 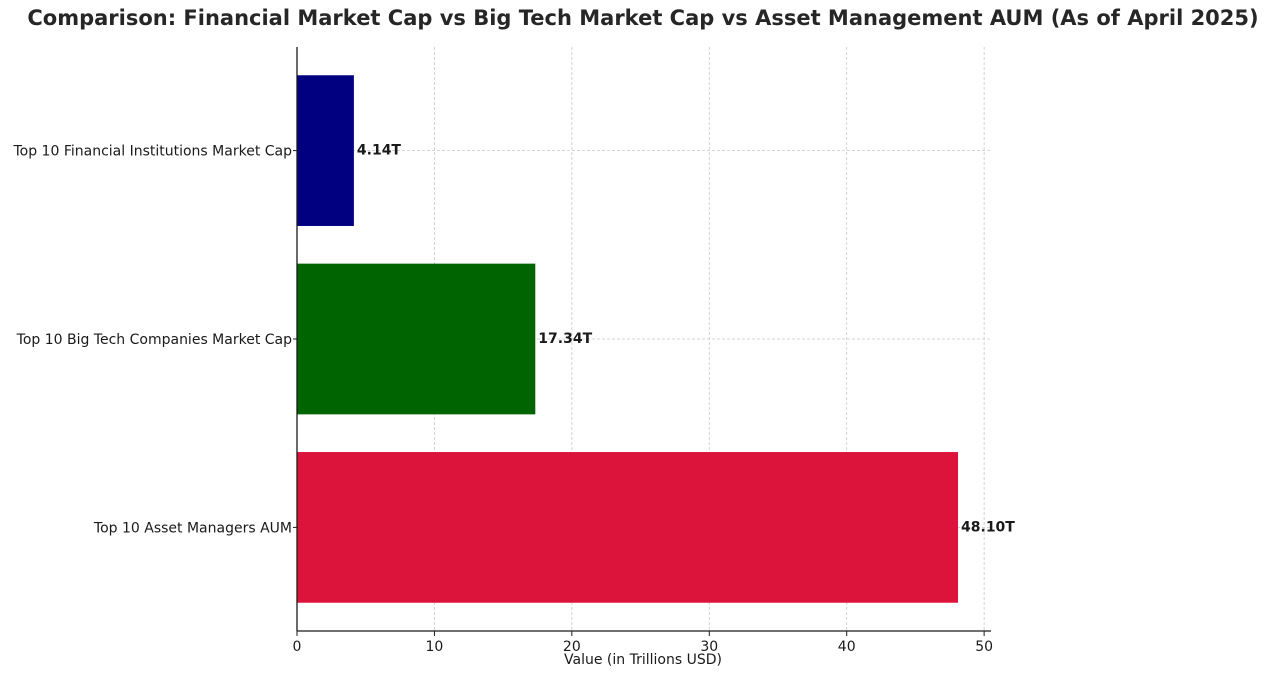 I want to click on x-tick-label-10: 10, so click(x=435, y=647).